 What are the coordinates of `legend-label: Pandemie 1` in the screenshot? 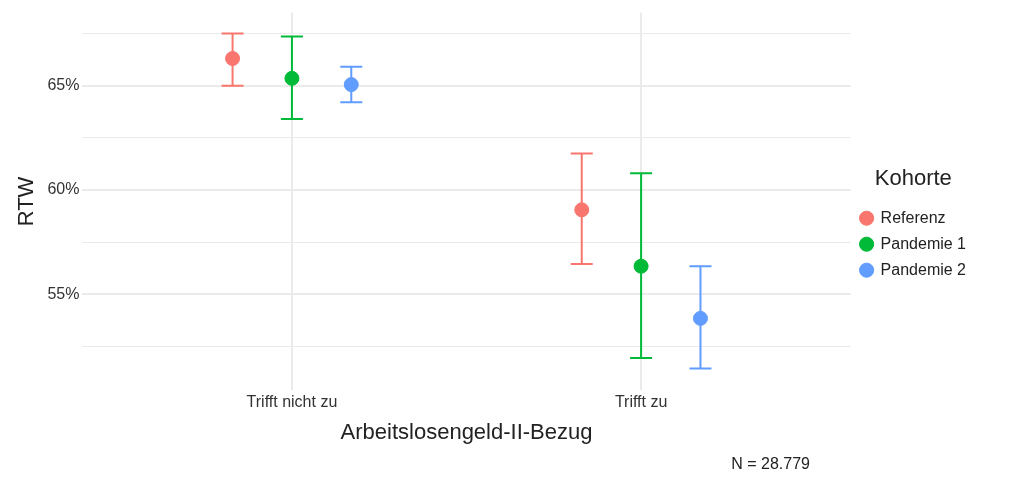 It's located at (923, 243).